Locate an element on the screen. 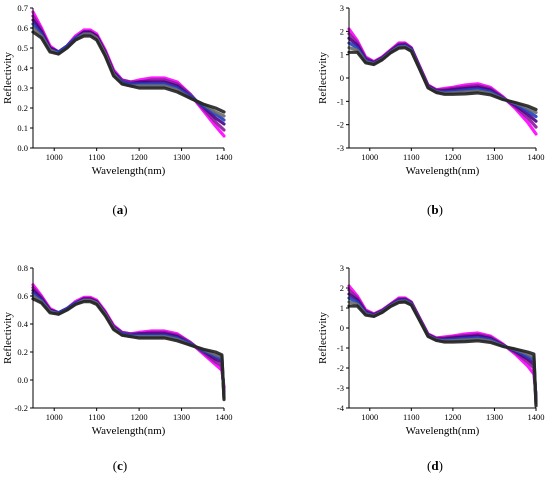 The image size is (550, 478). y-tick-label-d-3: -1 is located at coordinates (340, 348).